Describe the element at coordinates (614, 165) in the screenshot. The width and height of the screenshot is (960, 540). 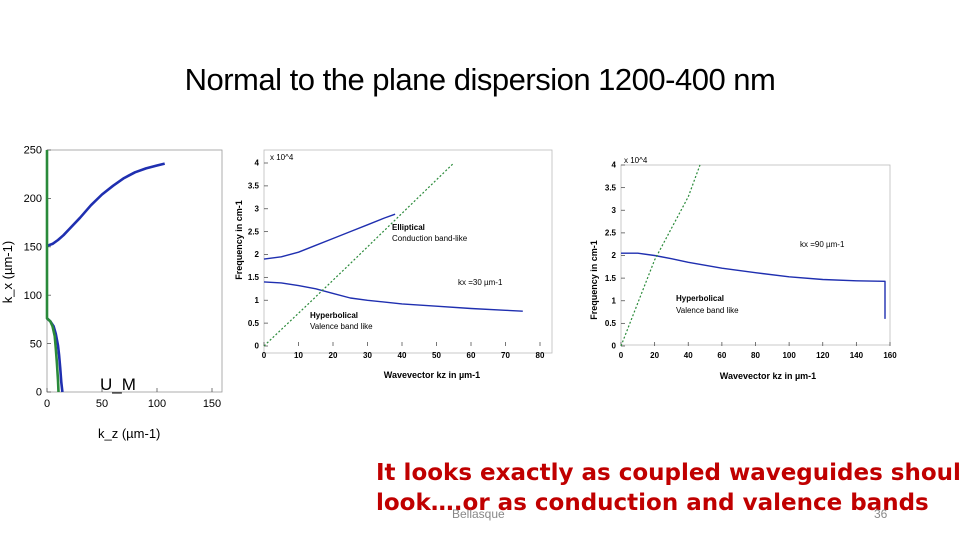
I see `chart-3-ytick-label: 4` at that location.